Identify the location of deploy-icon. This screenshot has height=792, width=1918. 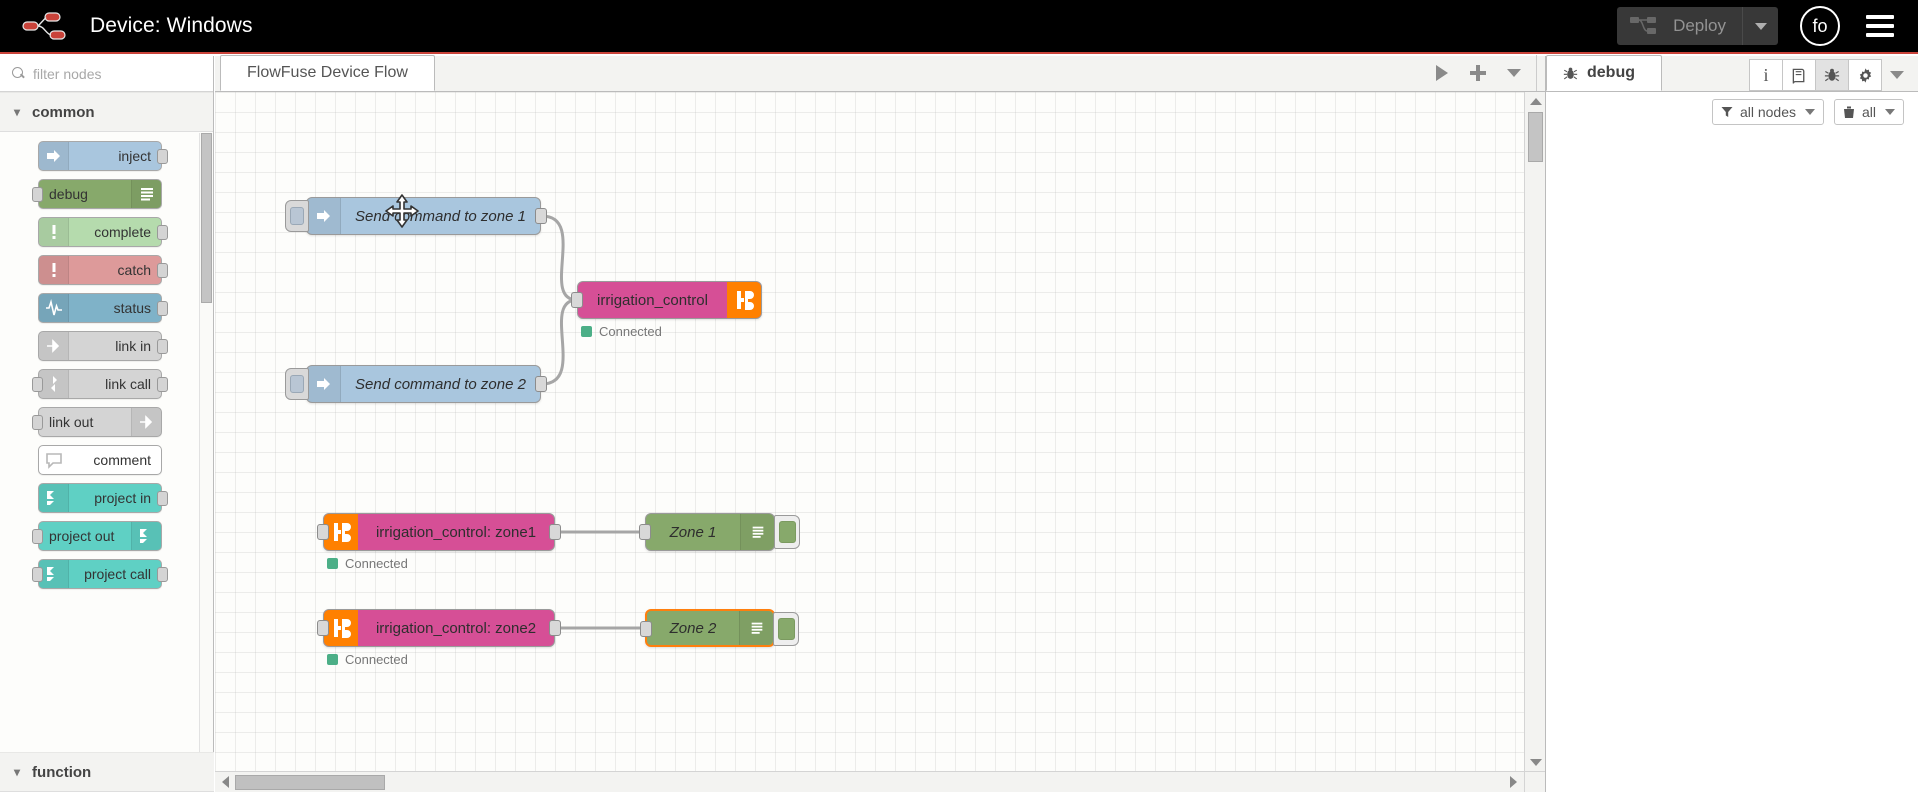
(1643, 25).